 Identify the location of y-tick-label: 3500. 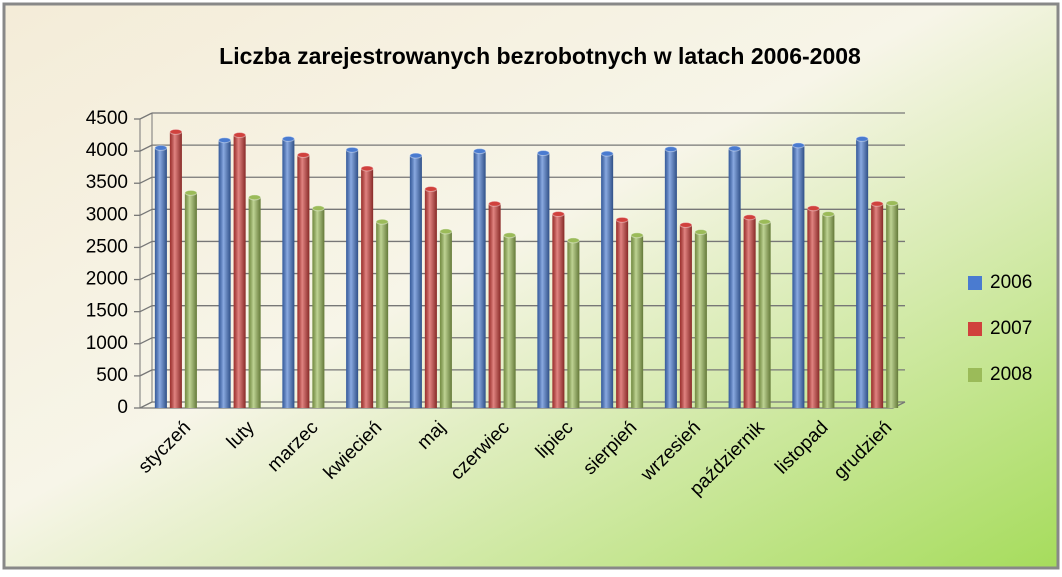
(107, 182).